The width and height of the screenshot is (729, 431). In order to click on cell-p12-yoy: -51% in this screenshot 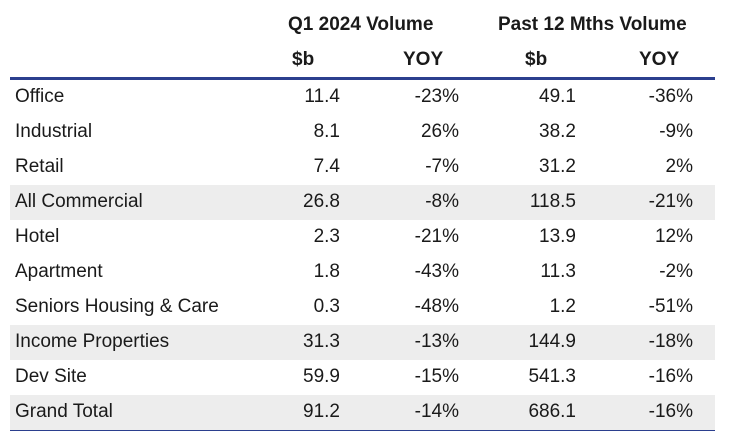, I will do `click(670, 306)`.